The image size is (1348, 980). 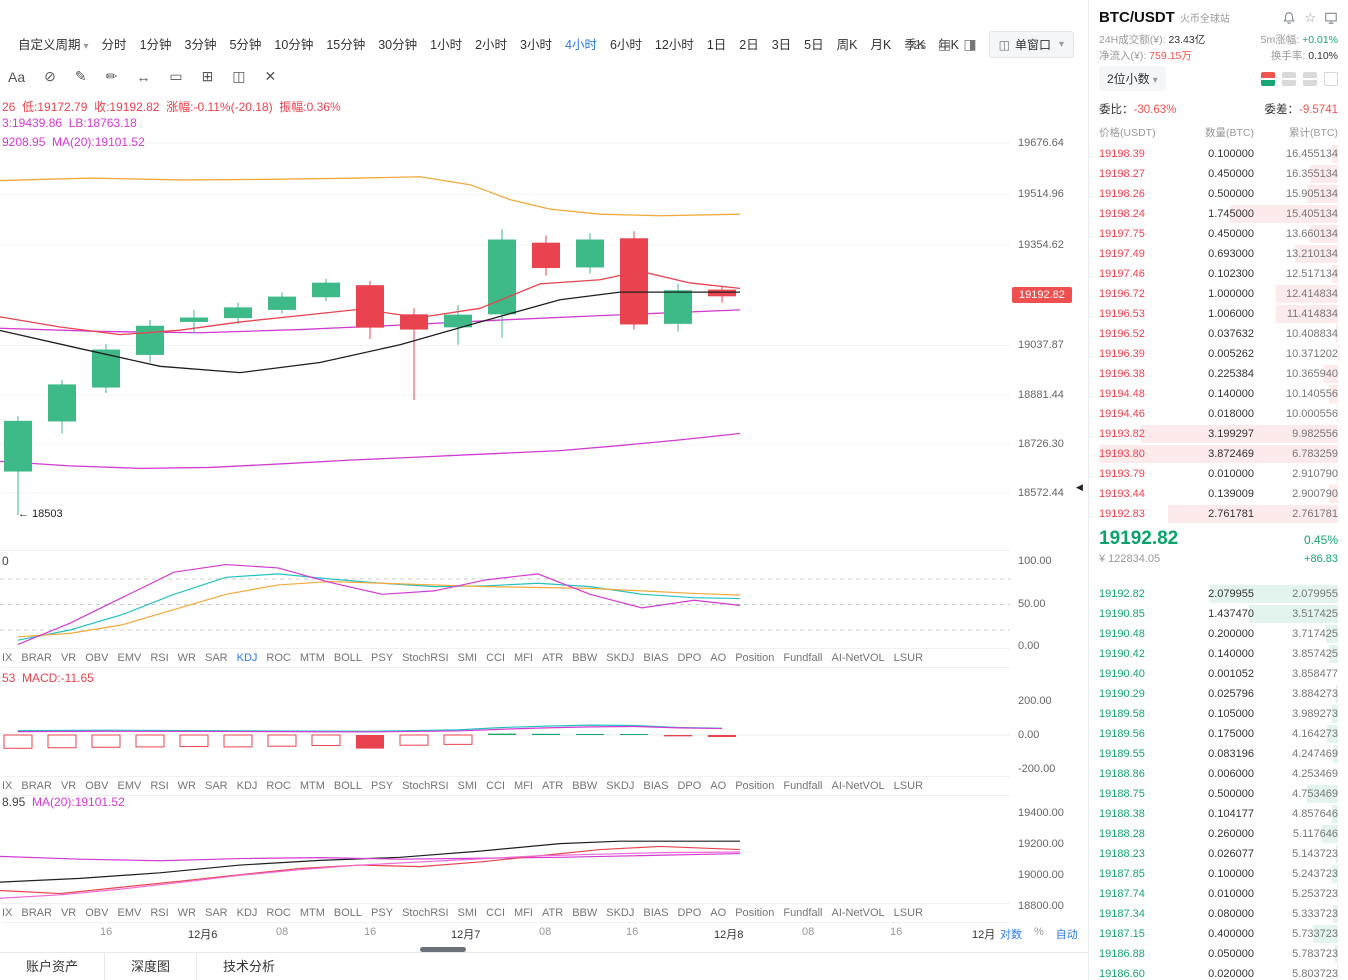 What do you see at coordinates (496, 913) in the screenshot?
I see `indicator-tab-CCI: CCI` at bounding box center [496, 913].